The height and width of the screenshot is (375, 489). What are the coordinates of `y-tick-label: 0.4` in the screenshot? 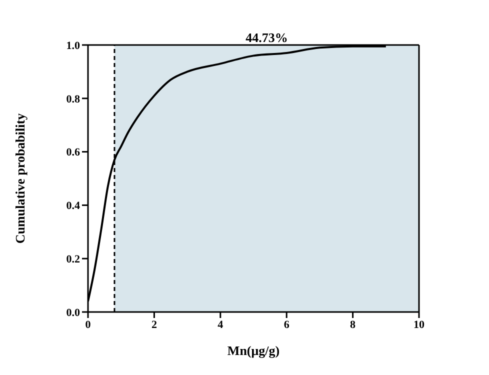 It's located at (73, 206).